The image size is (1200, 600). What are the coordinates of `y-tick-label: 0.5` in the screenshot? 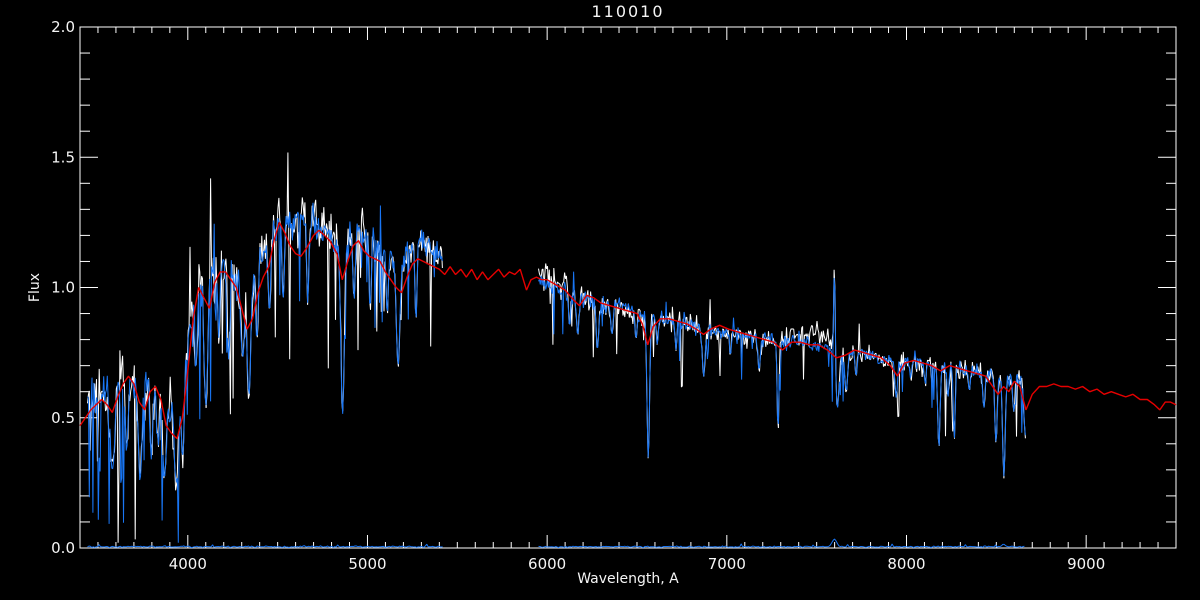 It's located at (63, 418).